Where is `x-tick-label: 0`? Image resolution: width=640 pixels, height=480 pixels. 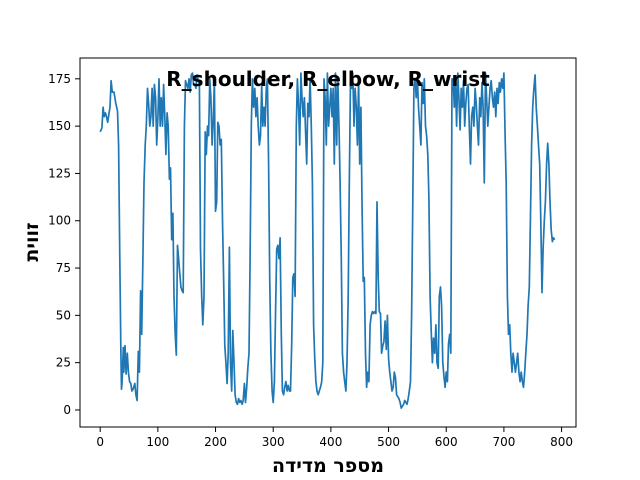 x-tick-label: 0 is located at coordinates (100, 442).